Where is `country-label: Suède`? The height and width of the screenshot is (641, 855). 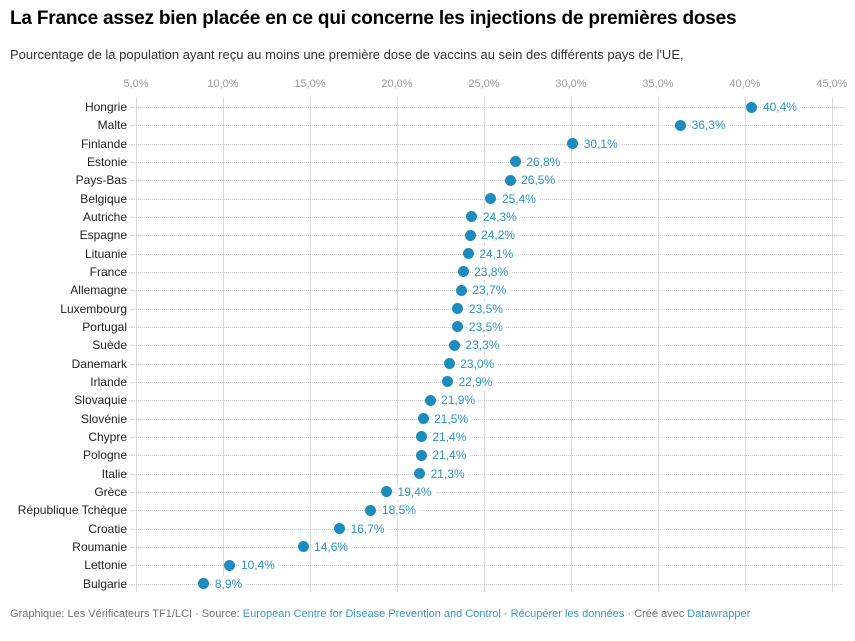
country-label: Suède is located at coordinates (109, 345).